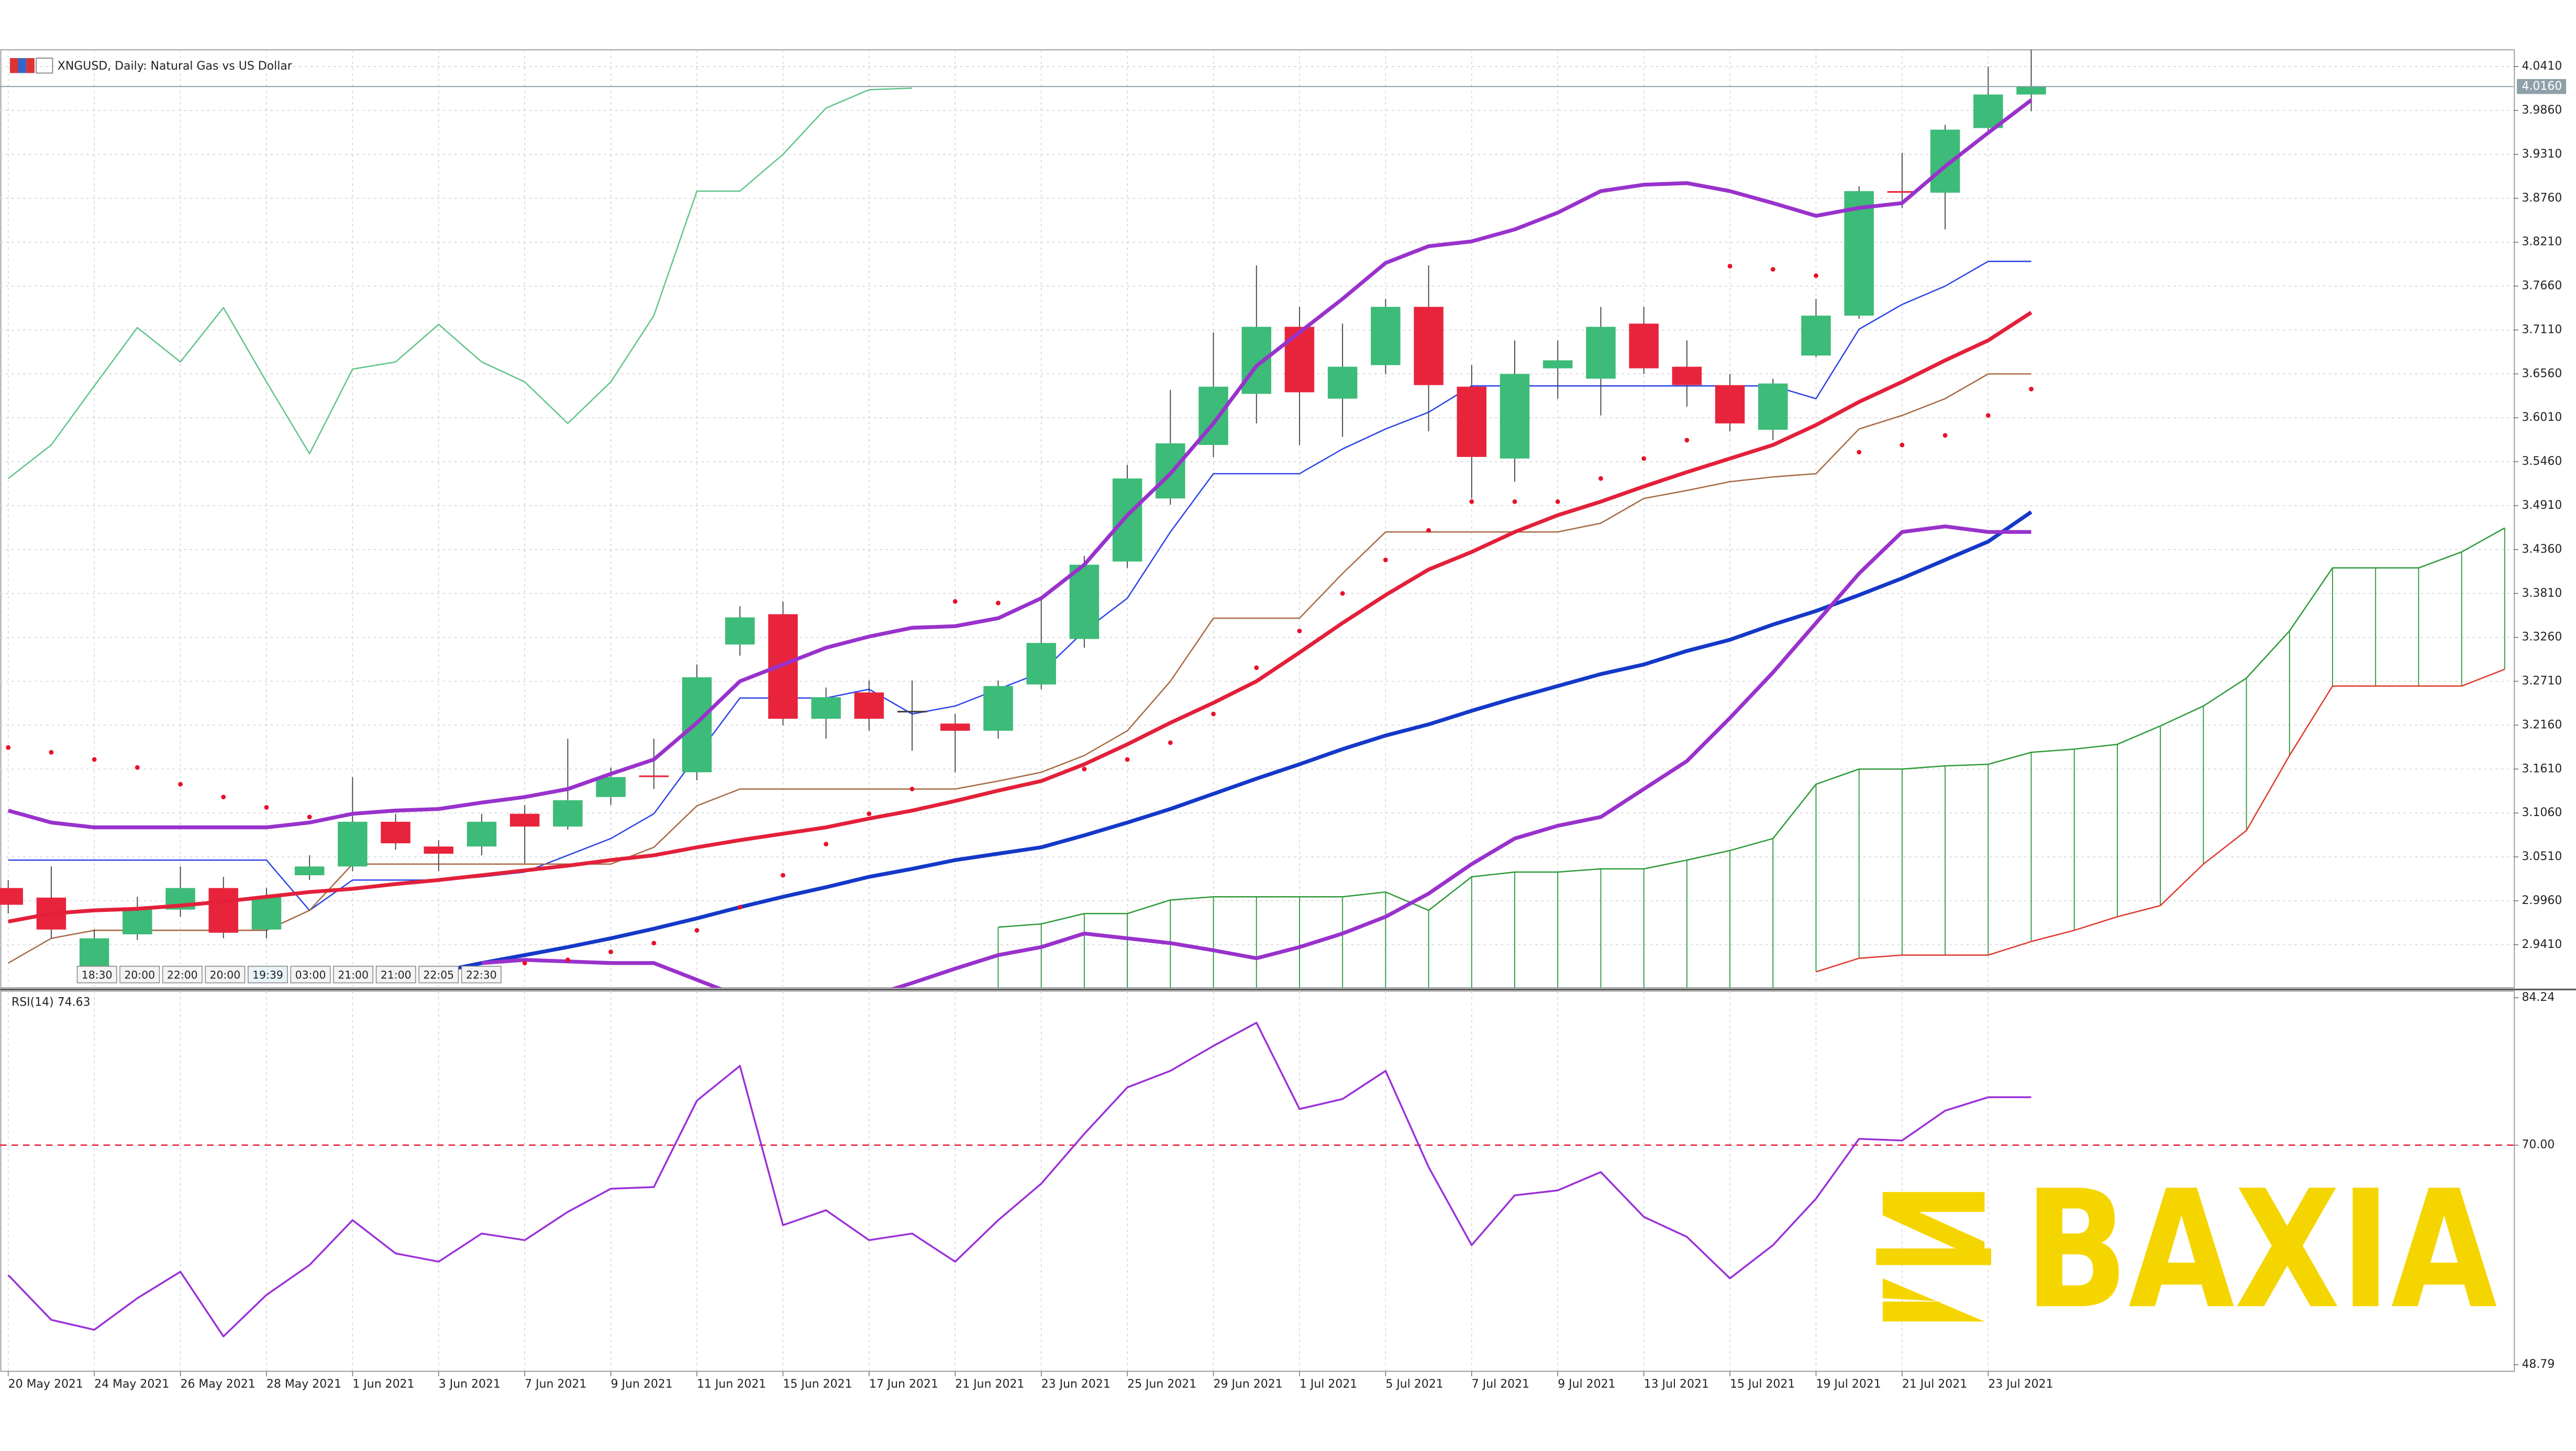  I want to click on logo: BAXIA, so click(2187, 1250).